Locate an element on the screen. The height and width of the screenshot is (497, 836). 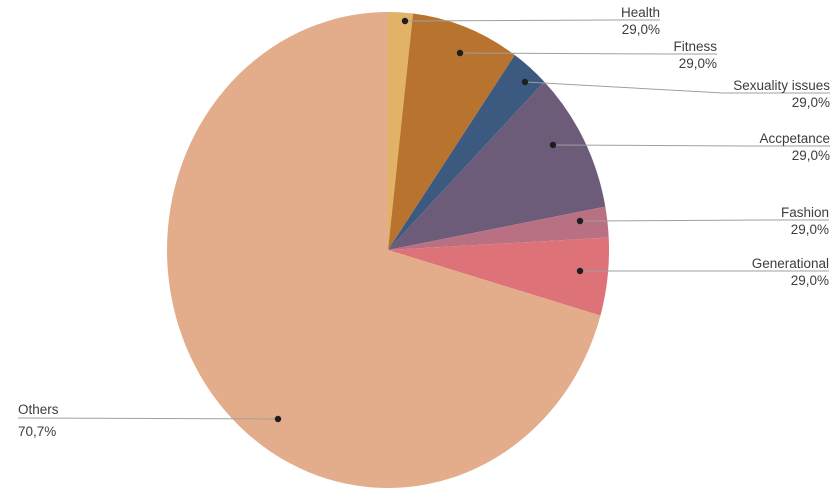
callout-dot-others is located at coordinates (278, 419).